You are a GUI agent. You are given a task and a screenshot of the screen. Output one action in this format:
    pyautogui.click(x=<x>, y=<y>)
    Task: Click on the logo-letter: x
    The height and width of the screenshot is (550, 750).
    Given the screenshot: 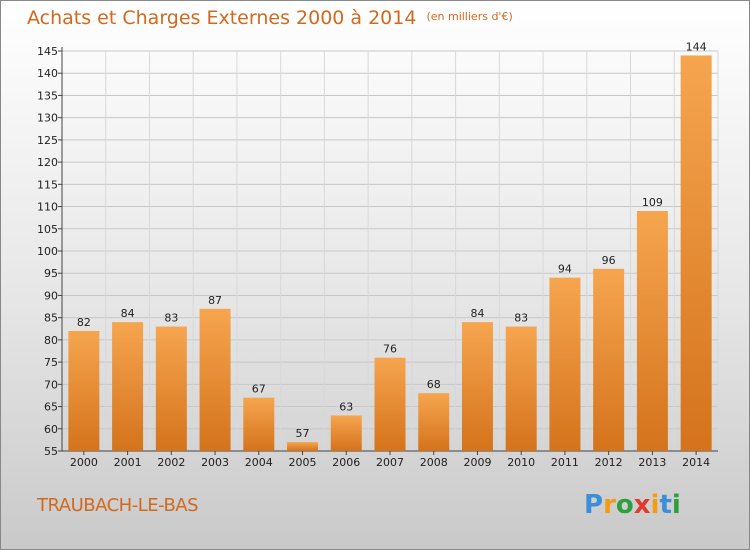 What is the action you would take?
    pyautogui.click(x=642, y=505)
    